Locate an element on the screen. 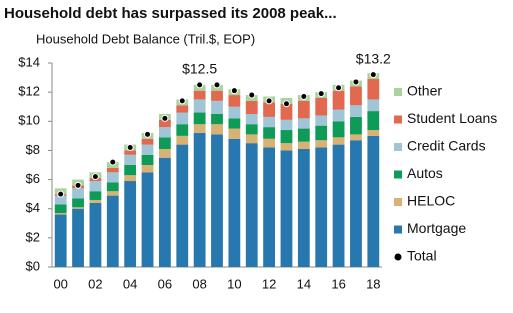  legend-label: Autos is located at coordinates (425, 173).